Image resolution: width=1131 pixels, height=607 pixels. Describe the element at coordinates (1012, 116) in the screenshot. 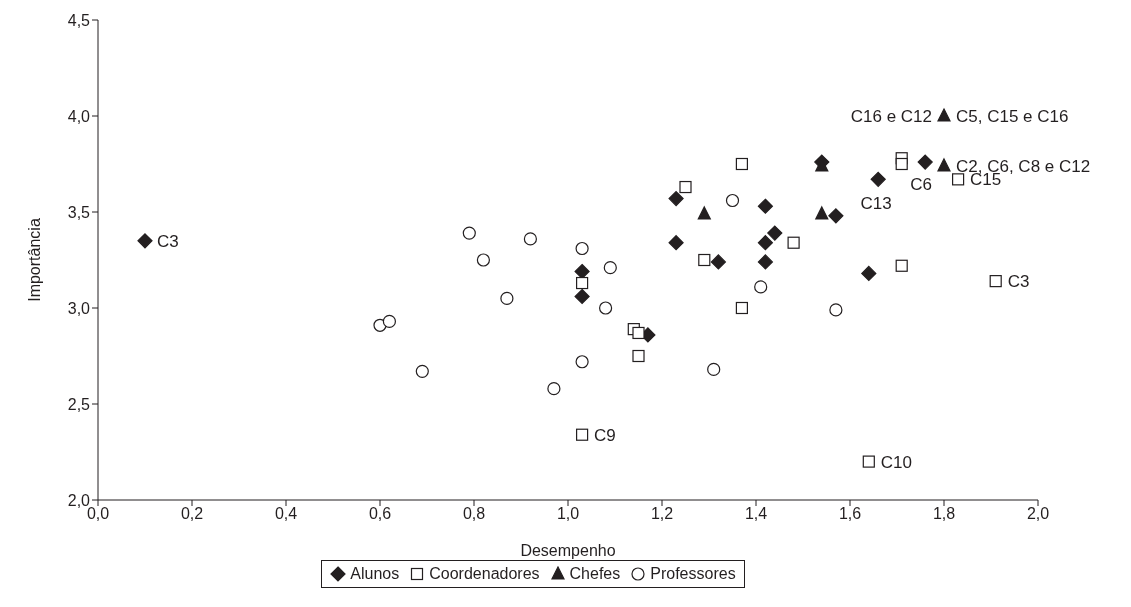

I see `annotation: C5, C15 e C16` at that location.